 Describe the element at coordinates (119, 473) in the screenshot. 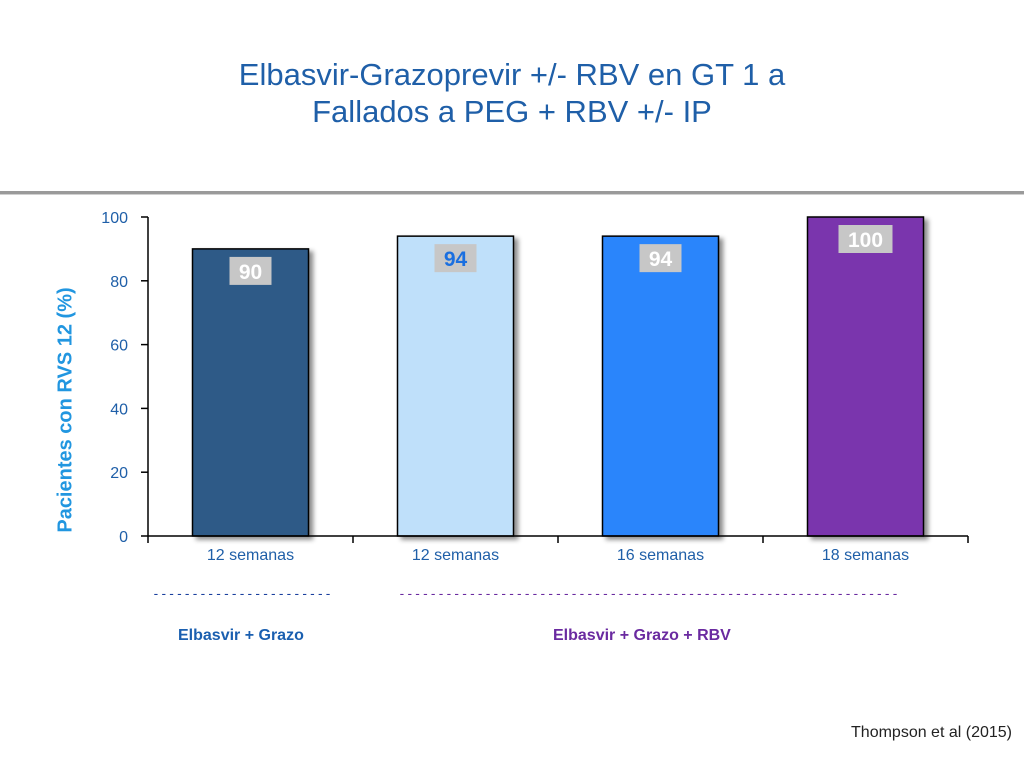

I see `y-tick-label: 20` at that location.